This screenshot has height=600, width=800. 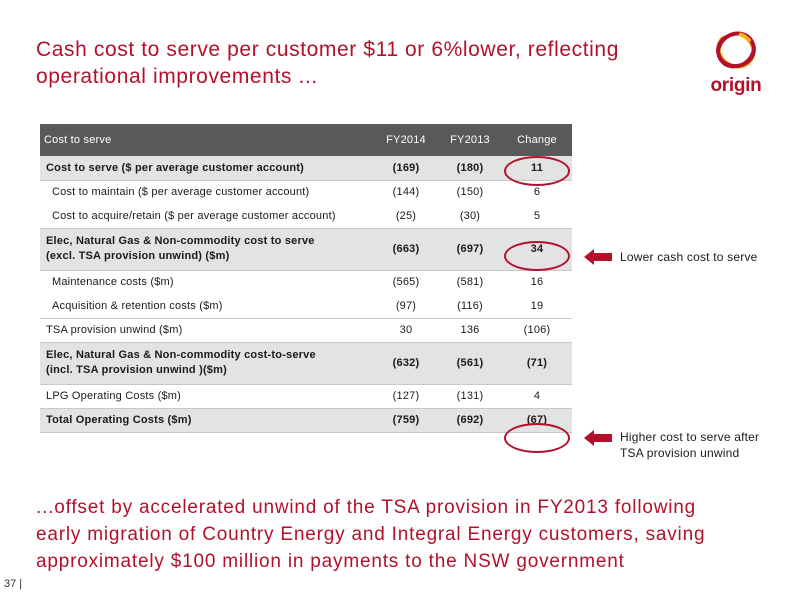 What do you see at coordinates (406, 168) in the screenshot?
I see `row-fy2014: (169)` at bounding box center [406, 168].